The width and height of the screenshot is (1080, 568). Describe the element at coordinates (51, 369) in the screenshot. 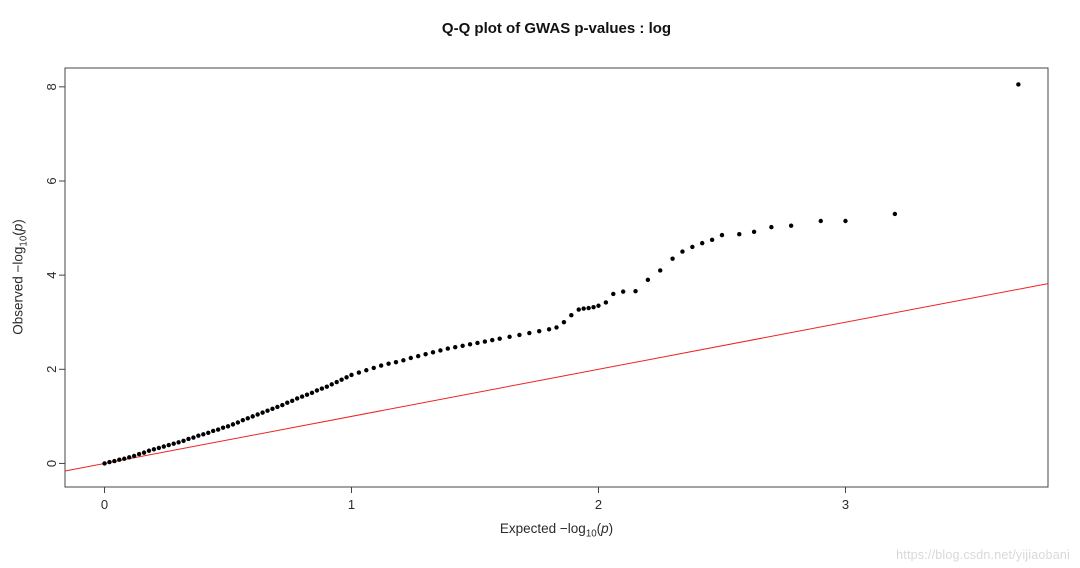

I see `y-tick-label: 2` at that location.